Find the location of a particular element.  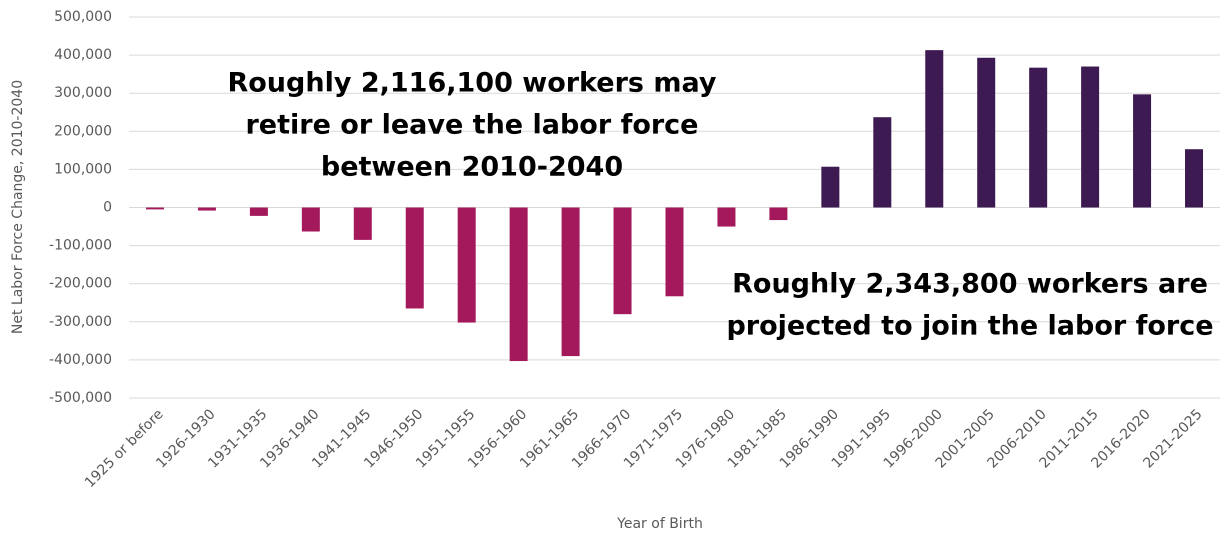

y-tick-label: -300,000 is located at coordinates (80, 322).